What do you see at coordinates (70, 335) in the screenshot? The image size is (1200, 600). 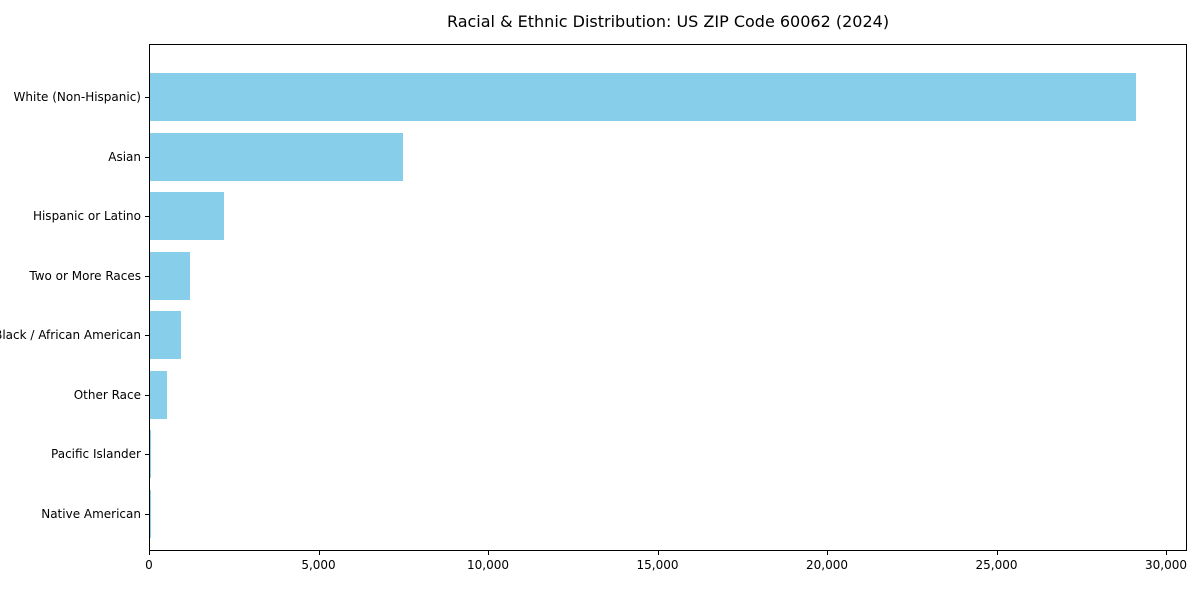 I see `y-tick-label: Black / African American` at bounding box center [70, 335].